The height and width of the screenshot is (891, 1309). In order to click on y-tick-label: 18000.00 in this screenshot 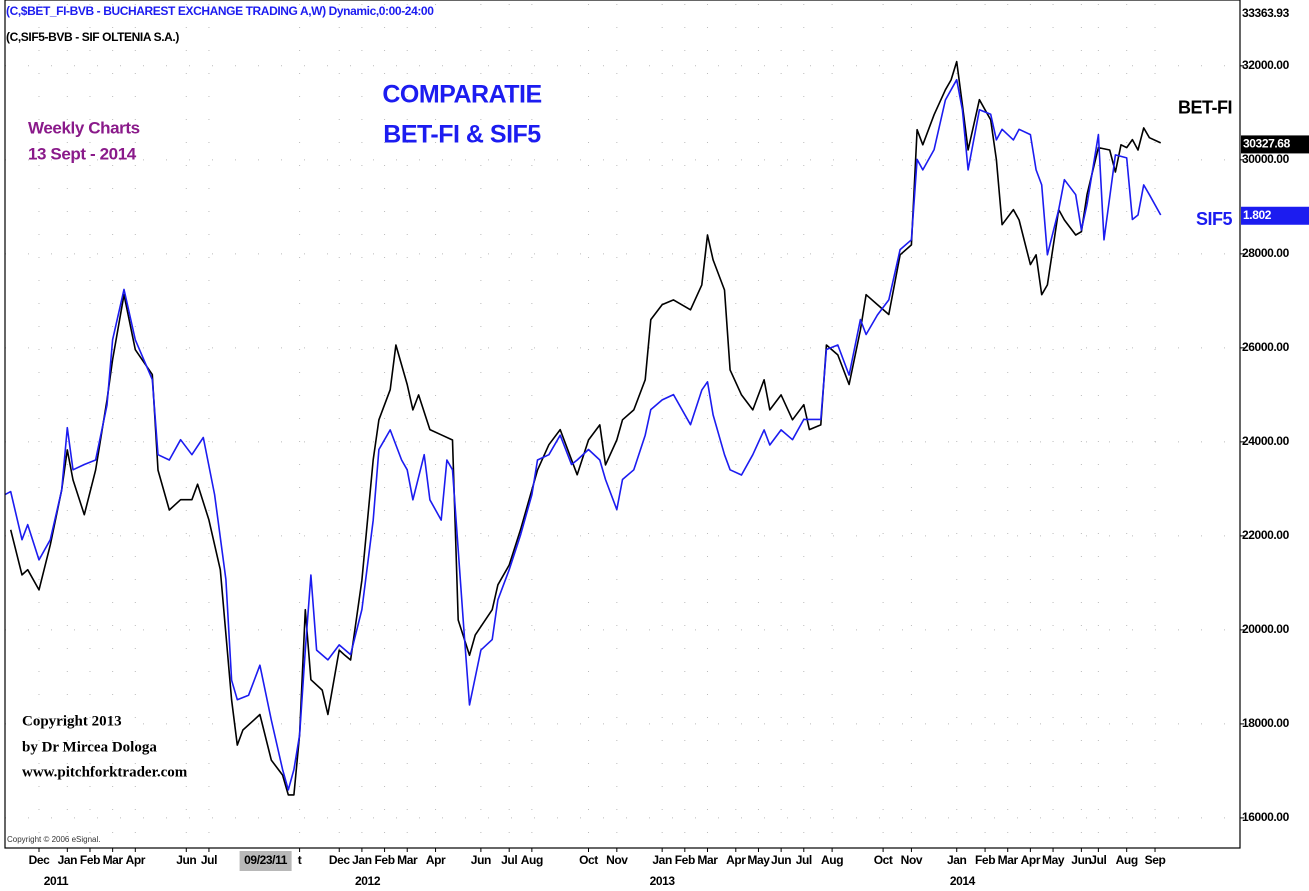, I will do `click(1266, 723)`.